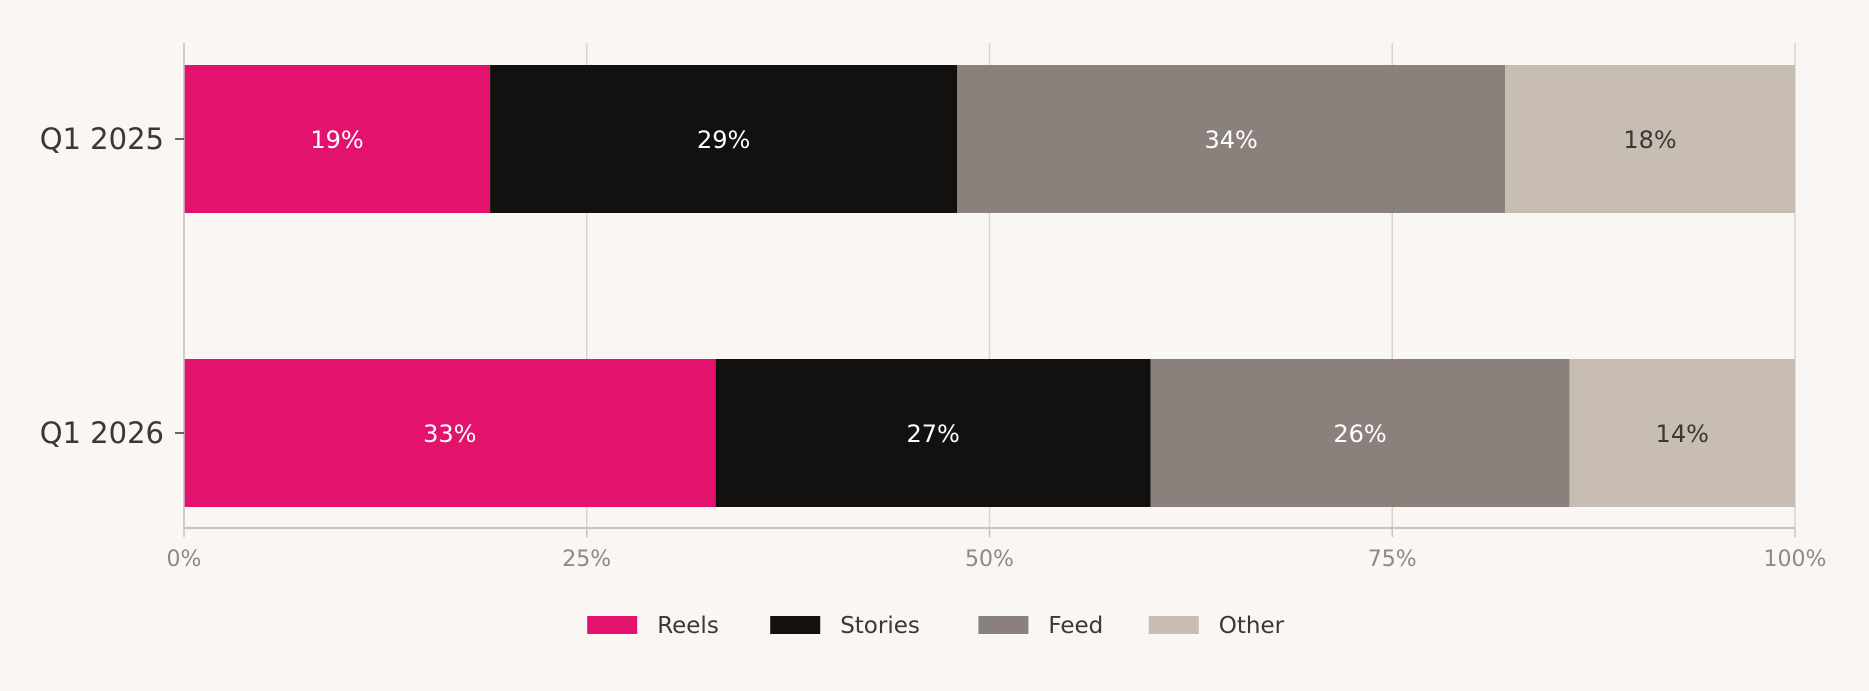 This screenshot has width=1869, height=691. What do you see at coordinates (102, 433) in the screenshot?
I see `category-label-q1-2026: Q1 2026` at bounding box center [102, 433].